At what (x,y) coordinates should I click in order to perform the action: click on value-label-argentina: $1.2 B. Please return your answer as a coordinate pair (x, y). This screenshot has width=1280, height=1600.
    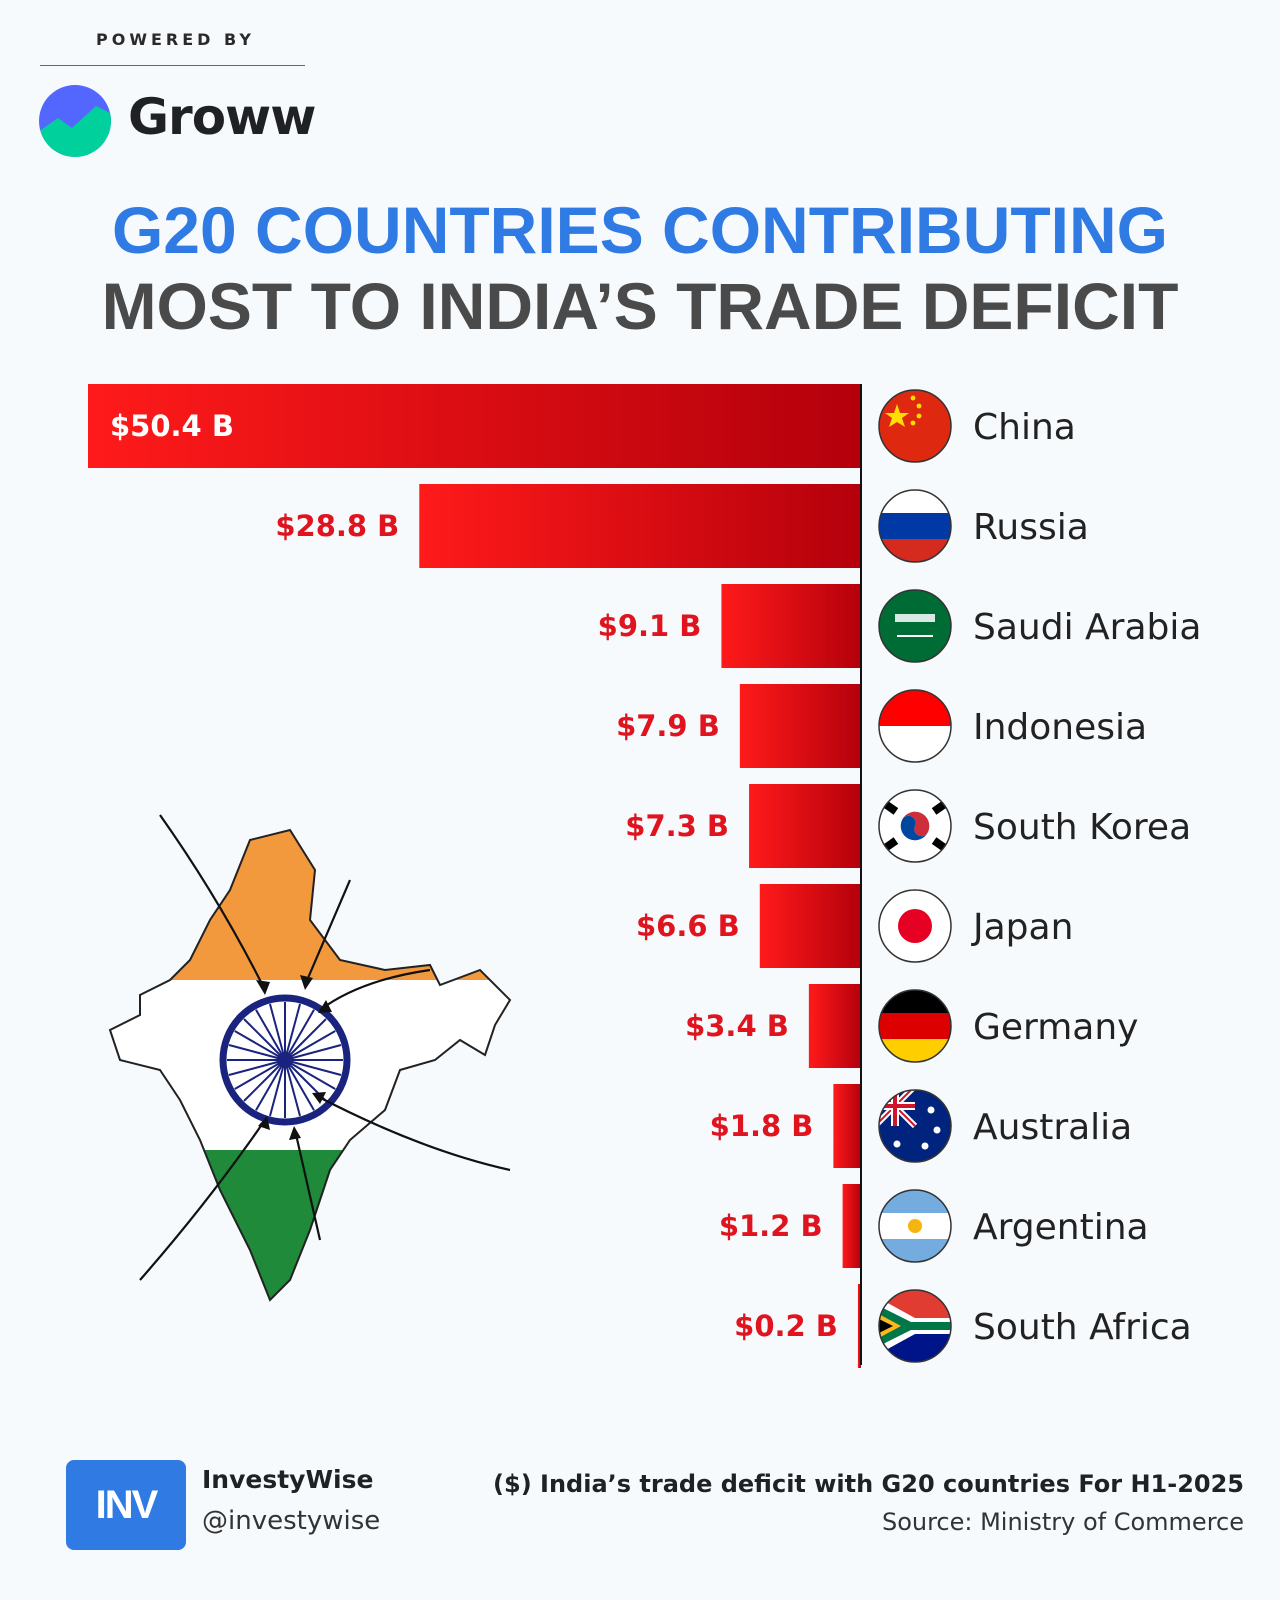
    Looking at the image, I should click on (771, 1226).